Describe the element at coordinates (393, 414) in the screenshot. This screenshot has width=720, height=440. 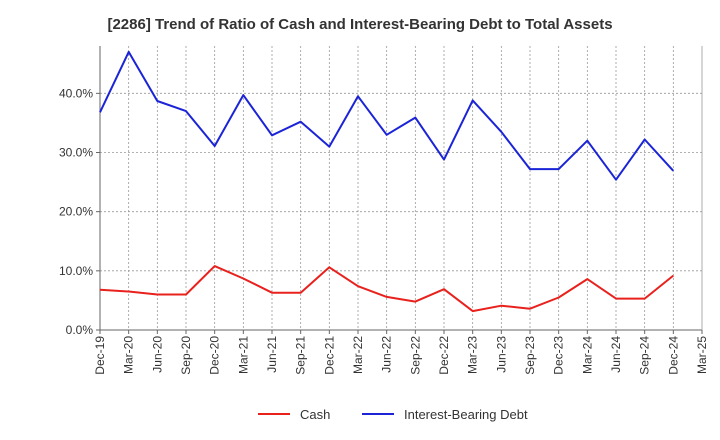
I see `legend: Cash Interest-Bearing Debt` at that location.